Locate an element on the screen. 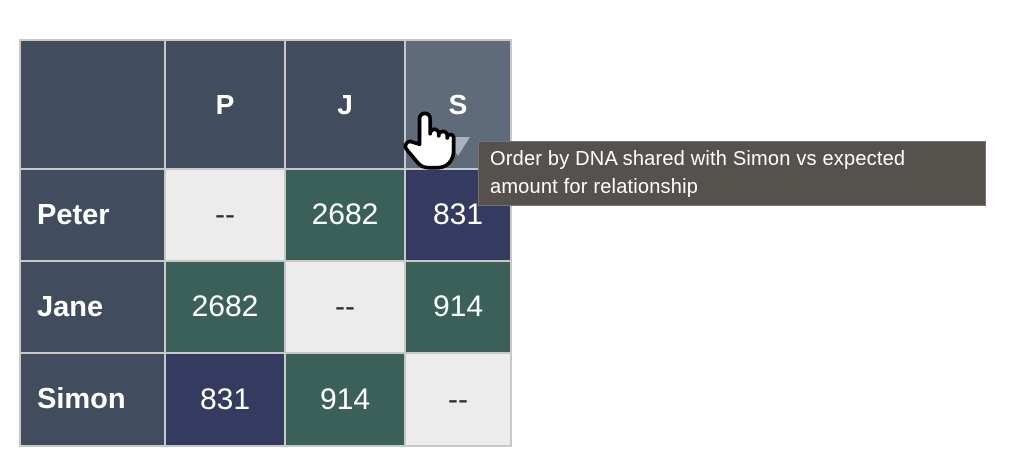  column-header-p-label: P is located at coordinates (225, 104).